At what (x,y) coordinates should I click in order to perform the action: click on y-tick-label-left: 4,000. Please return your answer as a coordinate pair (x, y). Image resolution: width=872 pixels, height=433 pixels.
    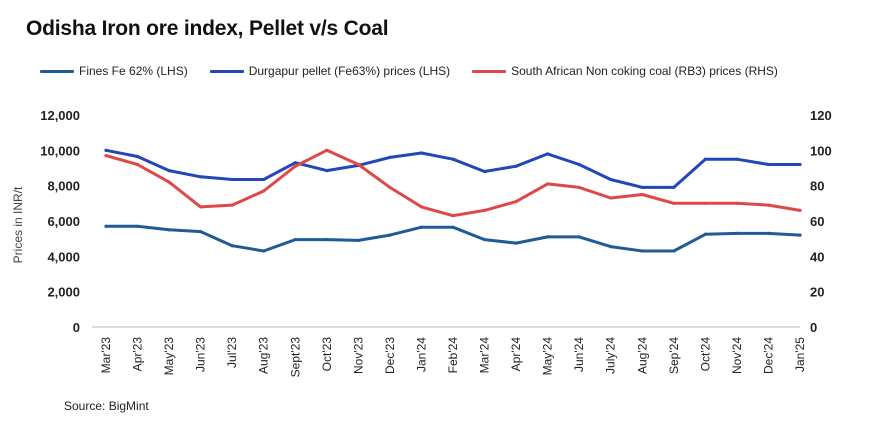
    Looking at the image, I should click on (63, 256).